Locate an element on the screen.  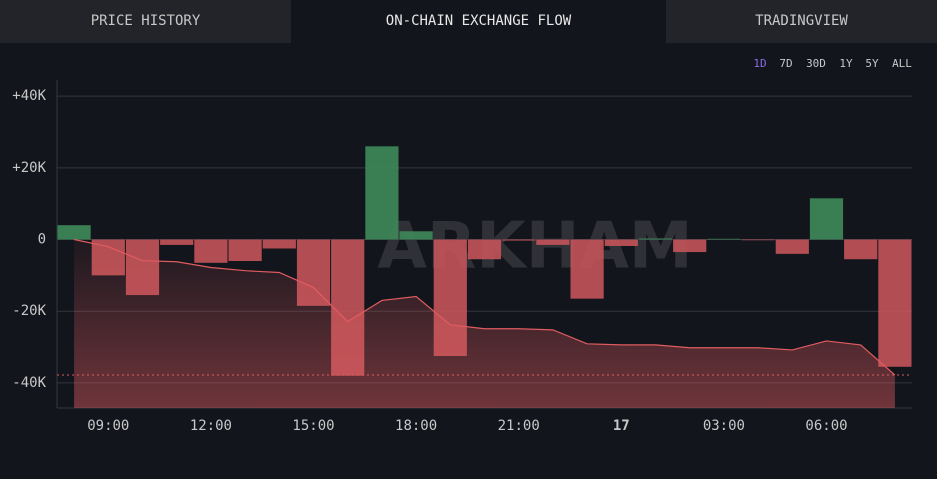
x-tick-label: 17 is located at coordinates (621, 426).